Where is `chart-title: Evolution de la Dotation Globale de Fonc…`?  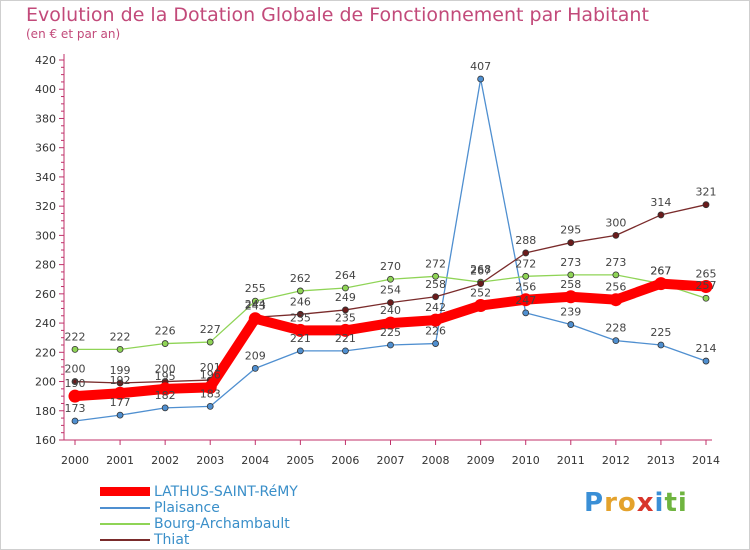 chart-title: Evolution de la Dotation Globale de Fonc… is located at coordinates (337, 15).